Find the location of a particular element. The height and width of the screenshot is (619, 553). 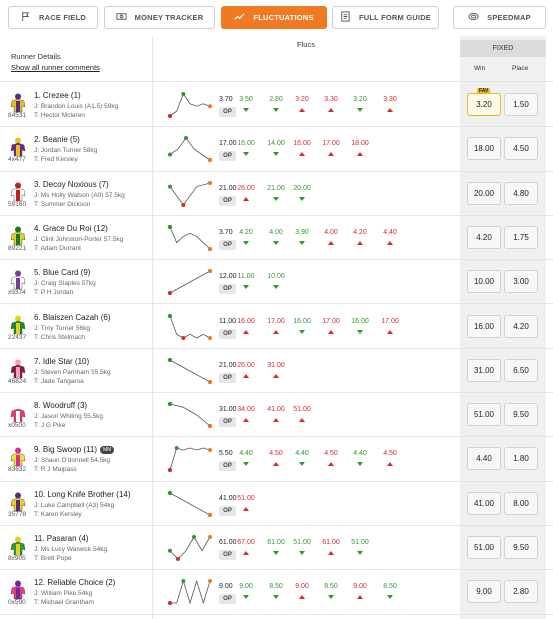

jockey-text: J: William Pike 54kg is located at coordinates (63, 594).